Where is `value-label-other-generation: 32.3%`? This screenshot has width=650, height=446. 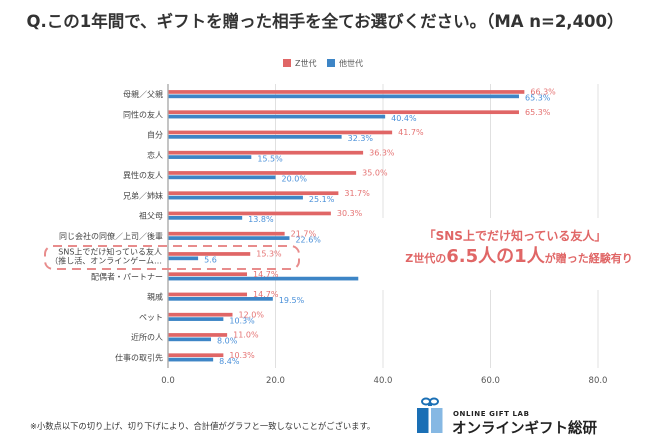 value-label-other-generation: 32.3% is located at coordinates (361, 138).